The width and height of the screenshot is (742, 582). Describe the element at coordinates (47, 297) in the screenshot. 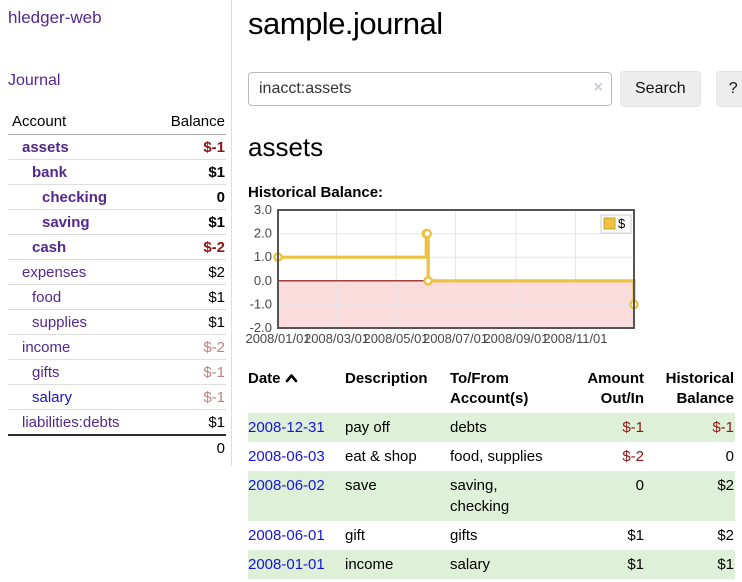

I see `account-link: food` at that location.